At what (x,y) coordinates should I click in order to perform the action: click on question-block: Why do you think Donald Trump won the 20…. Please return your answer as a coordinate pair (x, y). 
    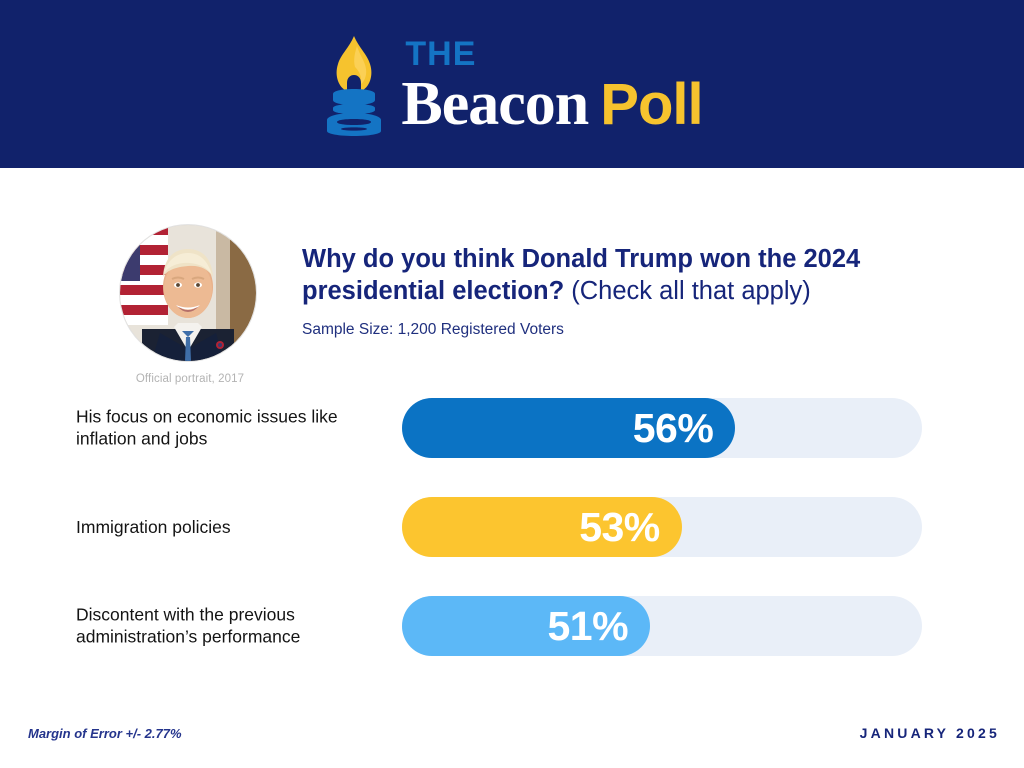
    Looking at the image, I should click on (622, 291).